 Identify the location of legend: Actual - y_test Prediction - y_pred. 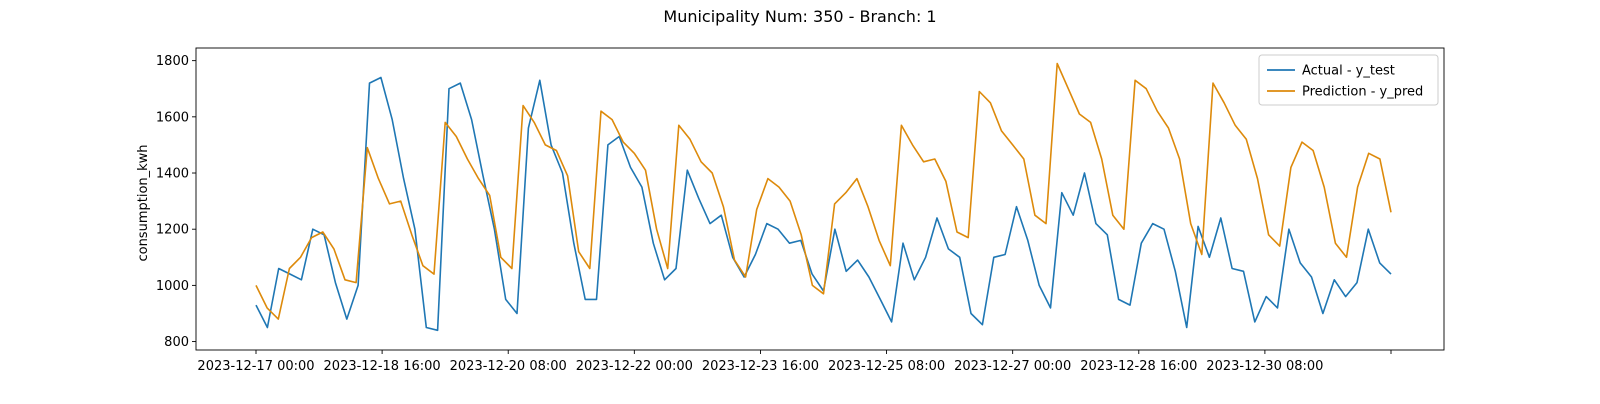
(1348, 80).